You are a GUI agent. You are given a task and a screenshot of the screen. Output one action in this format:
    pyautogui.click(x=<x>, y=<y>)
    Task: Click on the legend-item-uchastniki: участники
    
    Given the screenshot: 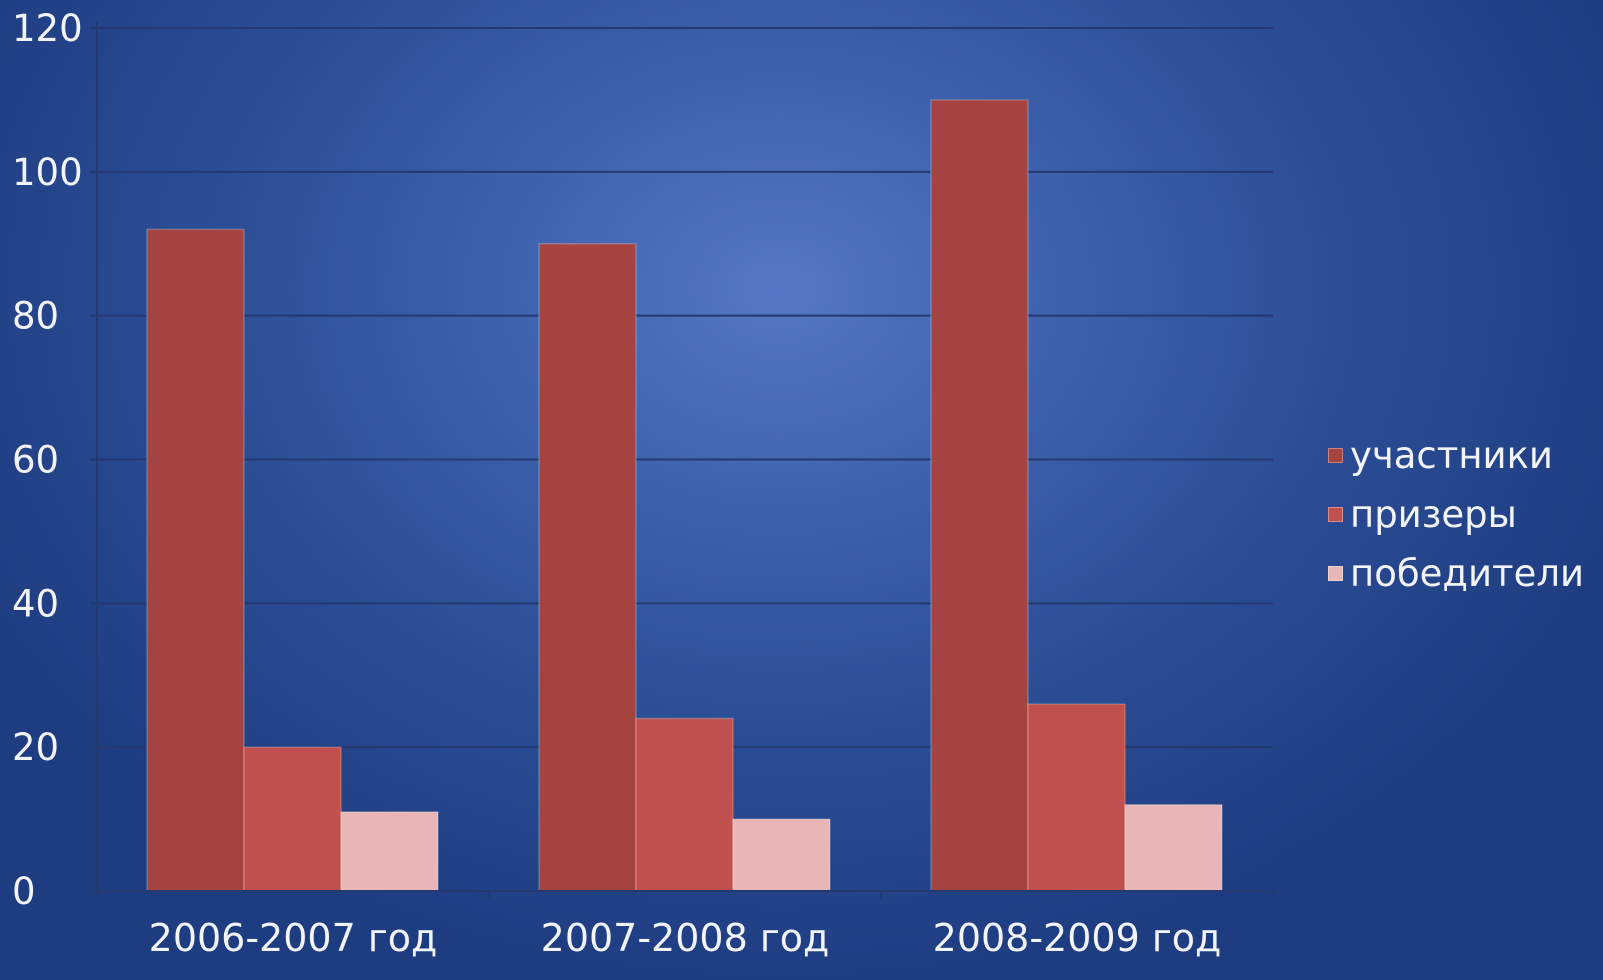 What is the action you would take?
    pyautogui.click(x=1463, y=455)
    